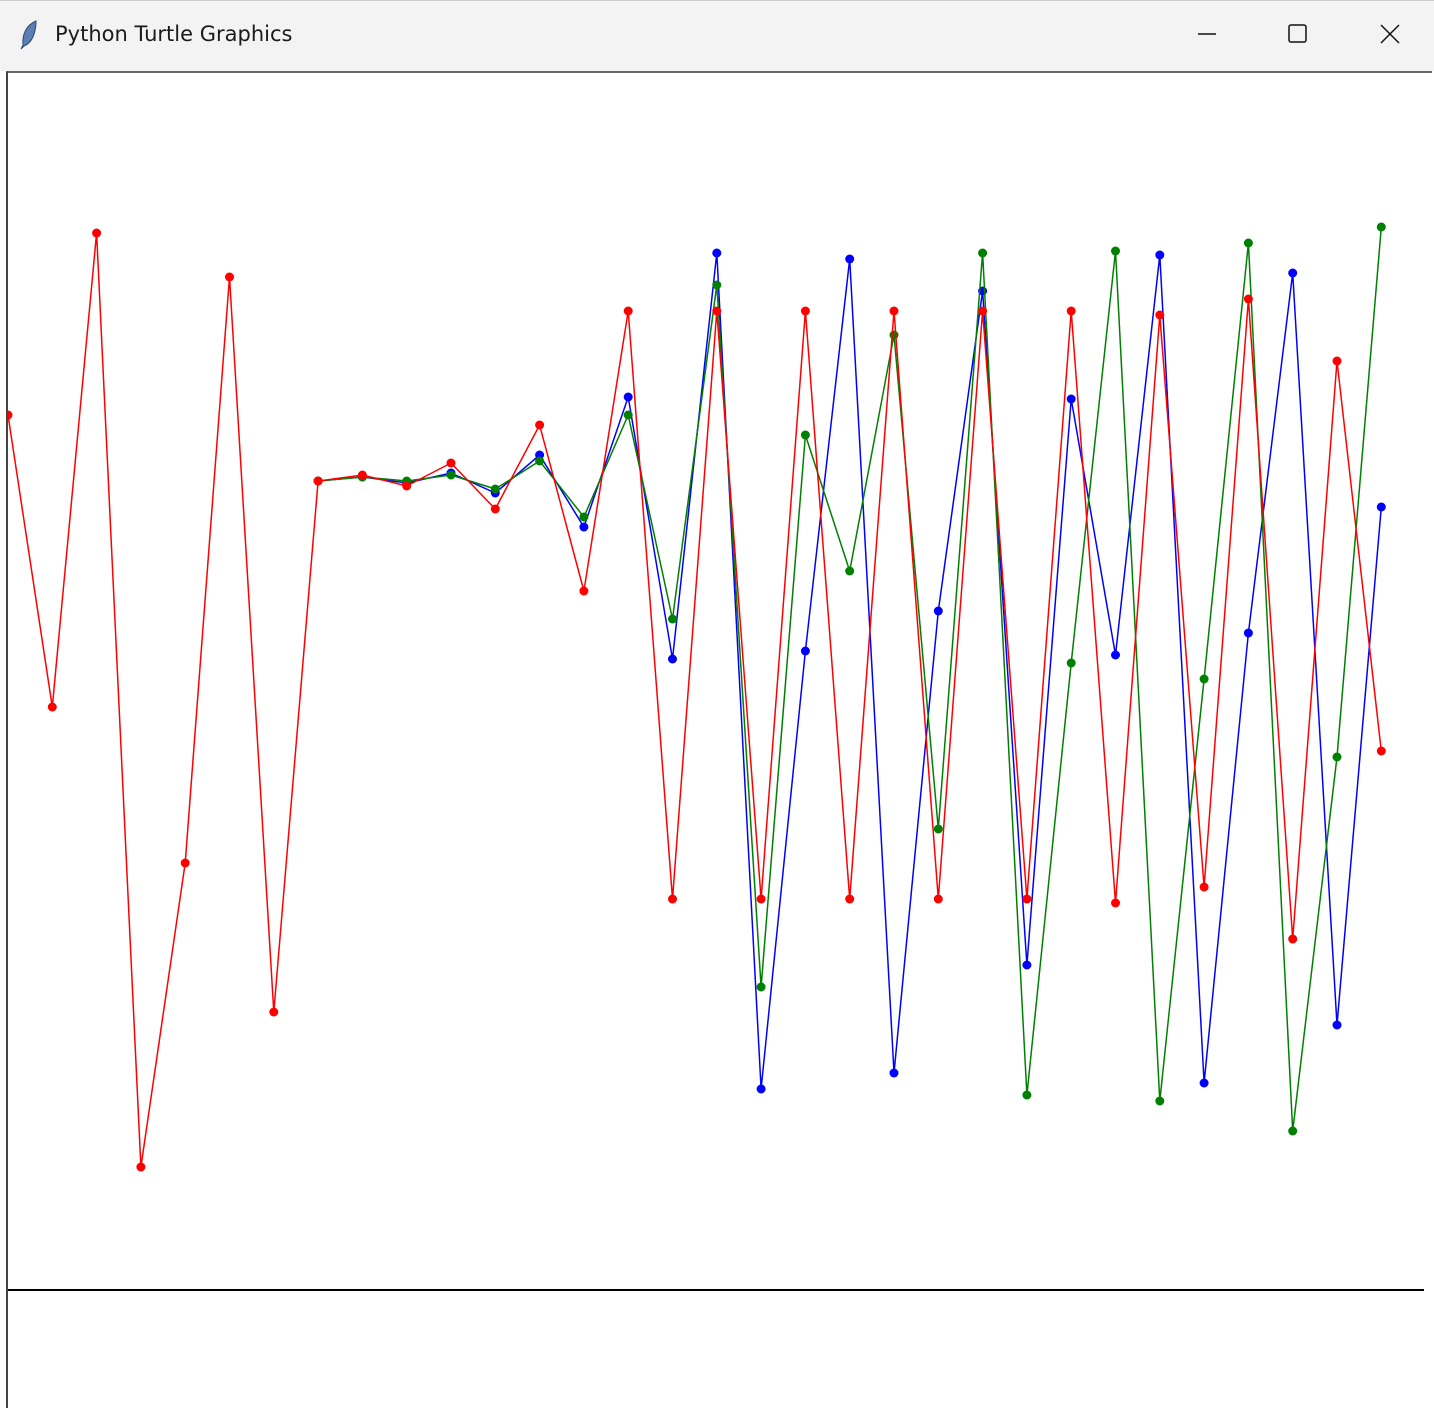 The height and width of the screenshot is (1408, 1434). I want to click on maximize-button, so click(1298, 34).